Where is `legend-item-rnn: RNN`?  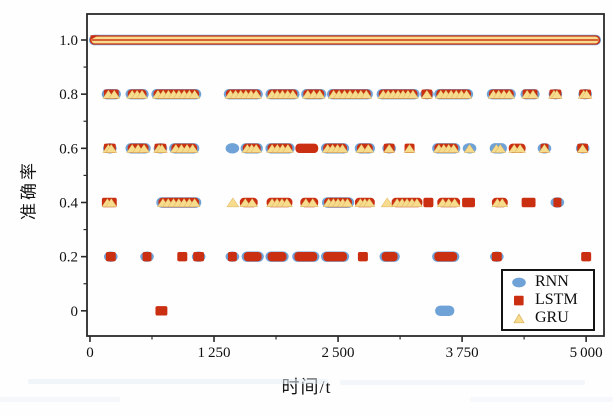 legend-item-rnn: RNN is located at coordinates (549, 282).